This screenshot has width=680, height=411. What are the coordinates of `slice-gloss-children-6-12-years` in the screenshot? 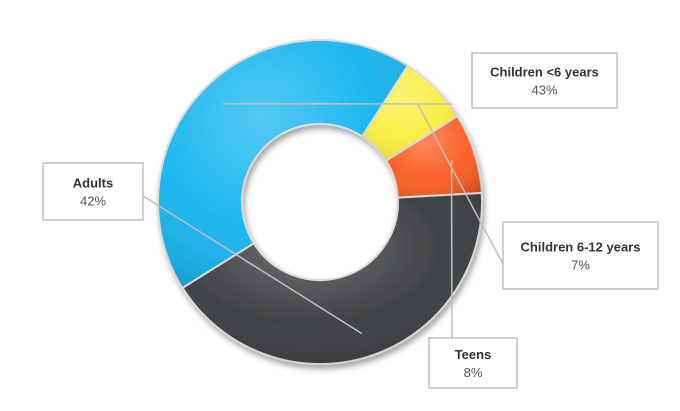 It's located at (410, 113).